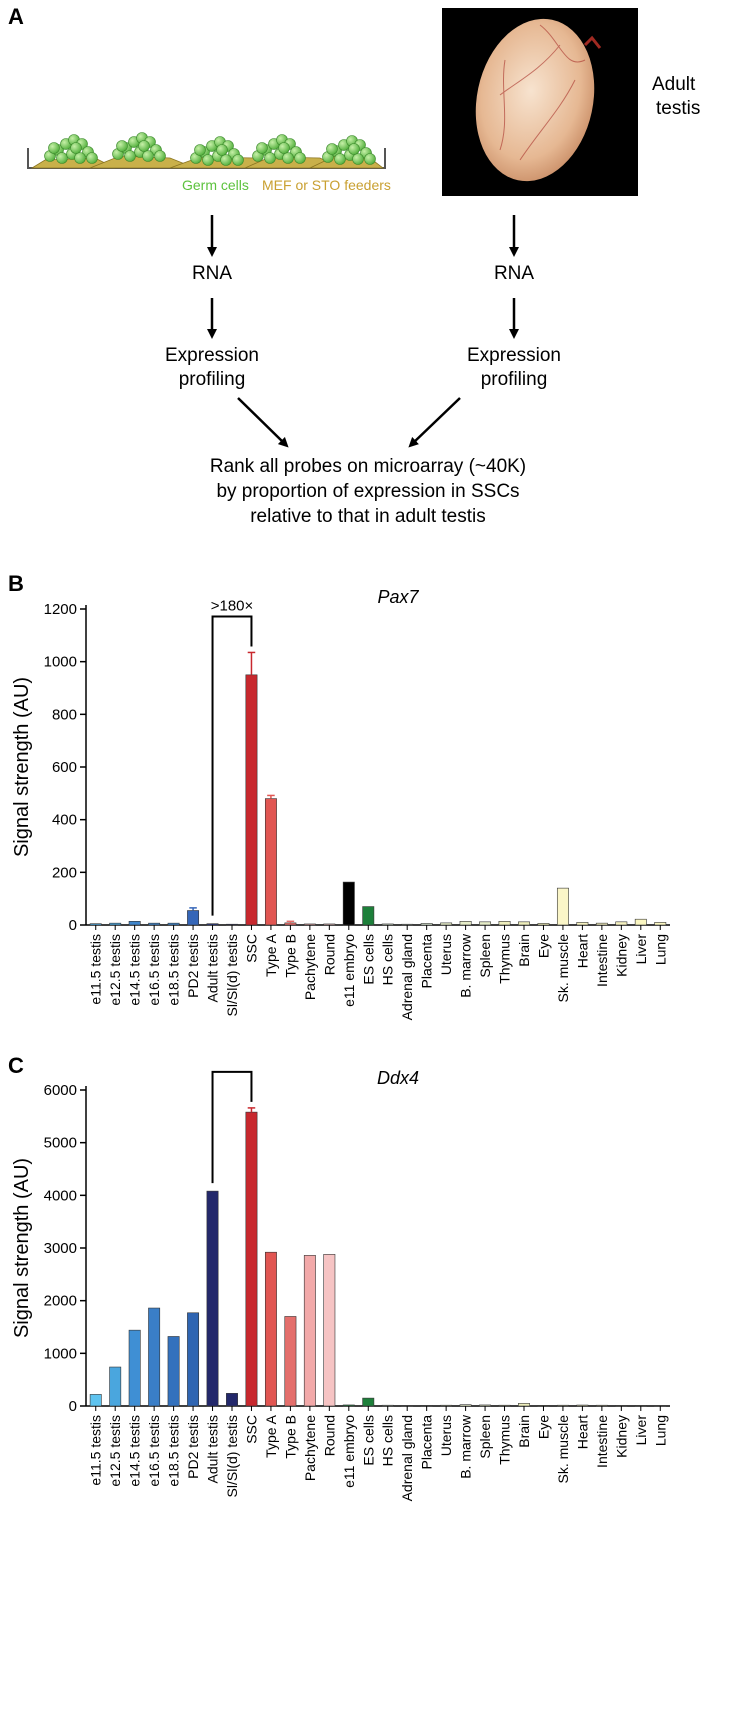 The width and height of the screenshot is (731, 1718). What do you see at coordinates (60, 1195) in the screenshot?
I see `y-tick-label: 4000` at bounding box center [60, 1195].